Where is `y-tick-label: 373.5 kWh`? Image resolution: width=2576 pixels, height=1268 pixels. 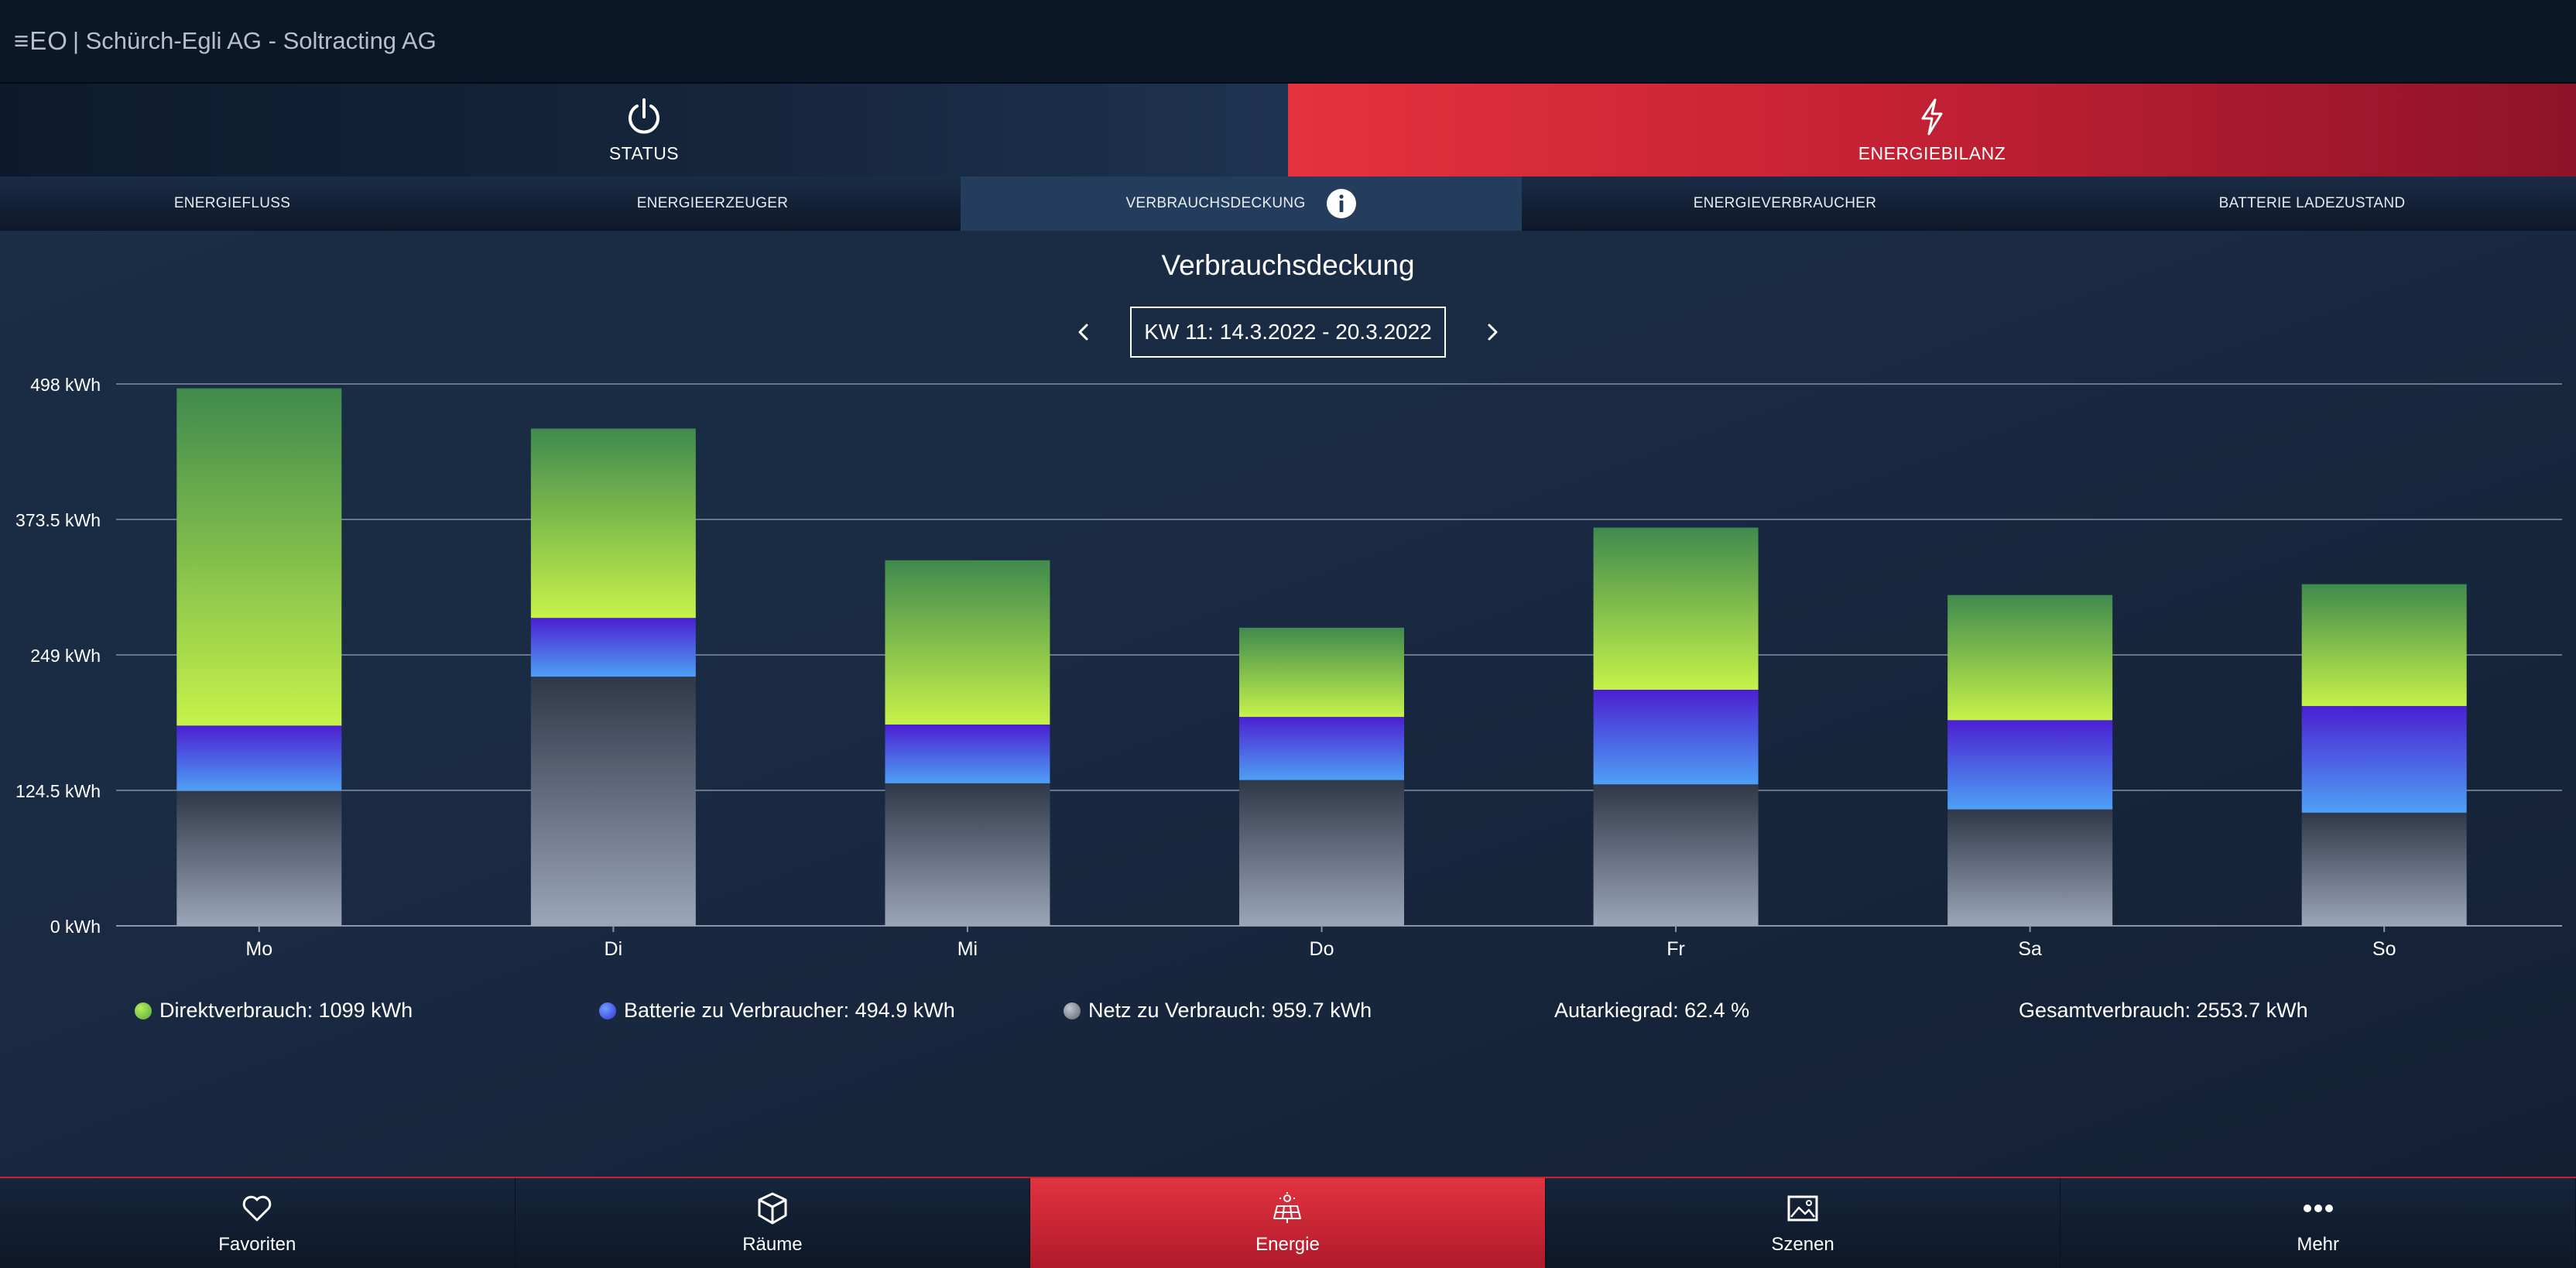 y-tick-label: 373.5 kWh is located at coordinates (58, 520).